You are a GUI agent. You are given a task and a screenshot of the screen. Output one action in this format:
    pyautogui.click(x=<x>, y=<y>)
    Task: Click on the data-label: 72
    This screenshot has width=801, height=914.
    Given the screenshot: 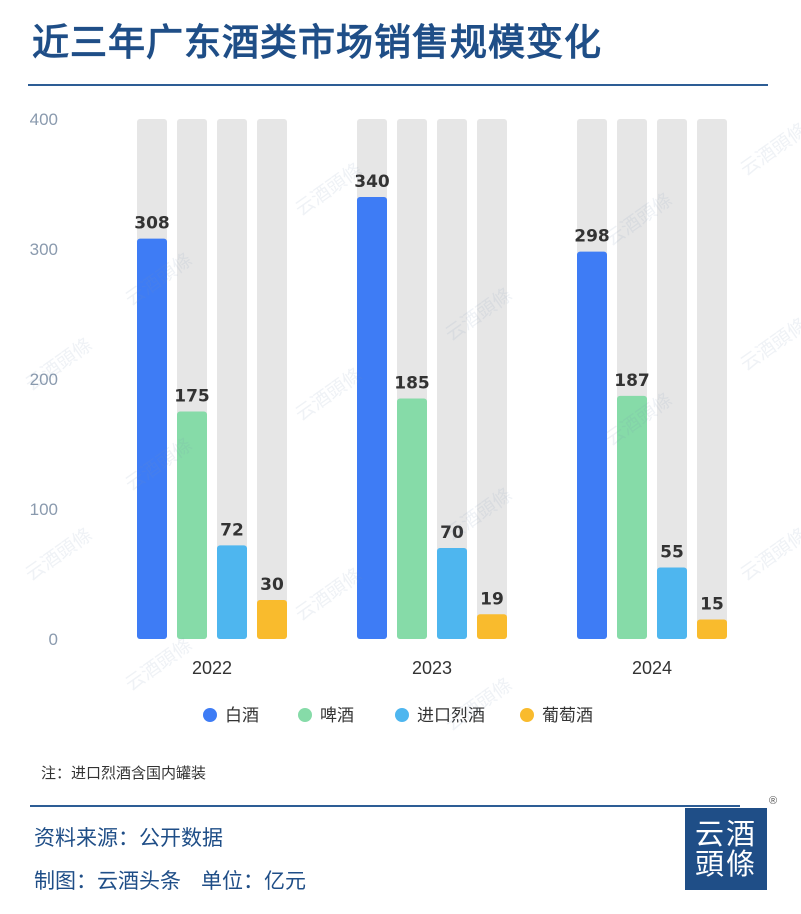 What is the action you would take?
    pyautogui.click(x=232, y=530)
    